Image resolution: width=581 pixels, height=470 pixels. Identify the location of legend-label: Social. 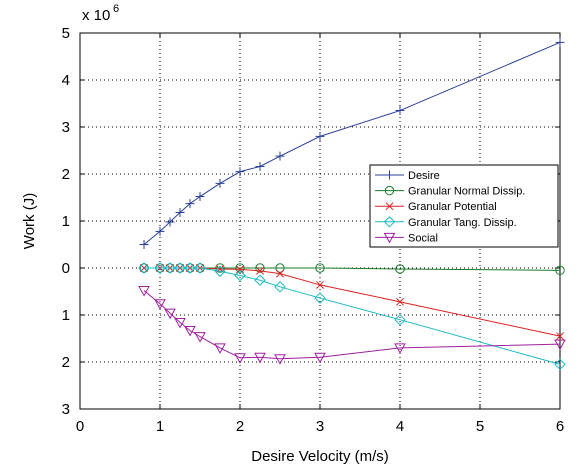
(423, 238).